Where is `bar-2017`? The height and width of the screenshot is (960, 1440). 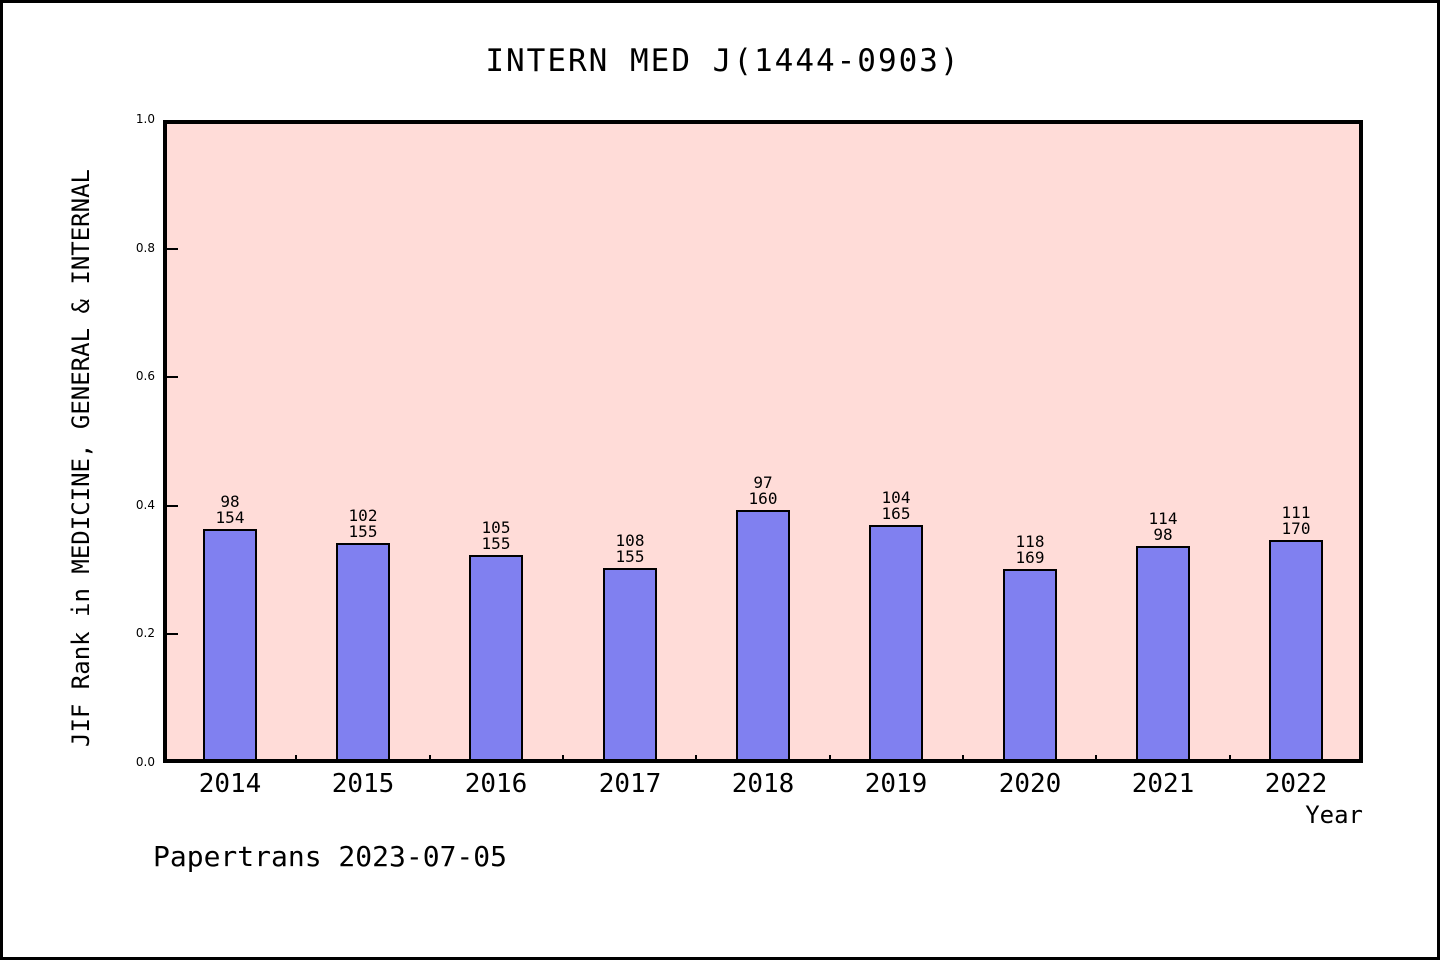
bar-2017 is located at coordinates (630, 665).